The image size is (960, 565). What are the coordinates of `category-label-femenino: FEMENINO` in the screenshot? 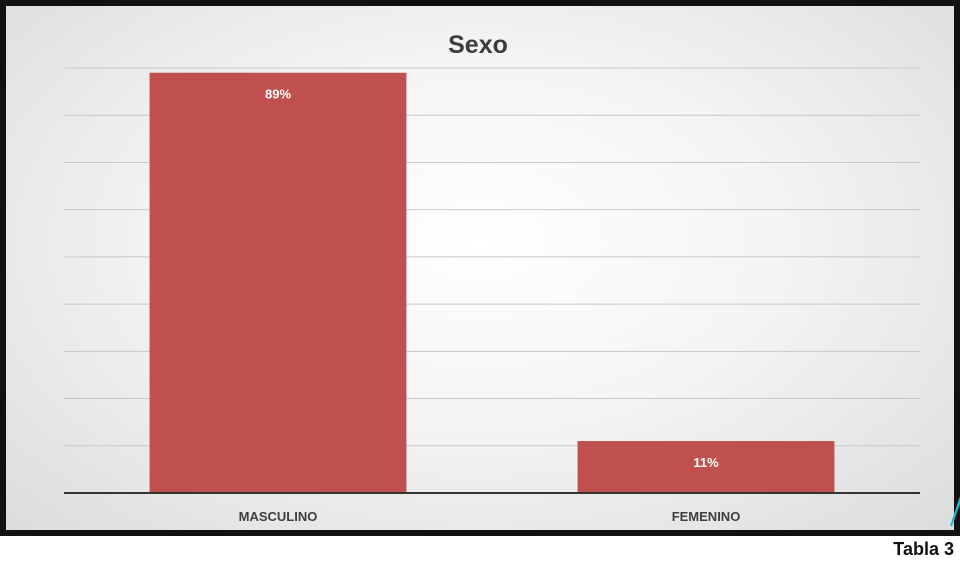 It's located at (706, 516).